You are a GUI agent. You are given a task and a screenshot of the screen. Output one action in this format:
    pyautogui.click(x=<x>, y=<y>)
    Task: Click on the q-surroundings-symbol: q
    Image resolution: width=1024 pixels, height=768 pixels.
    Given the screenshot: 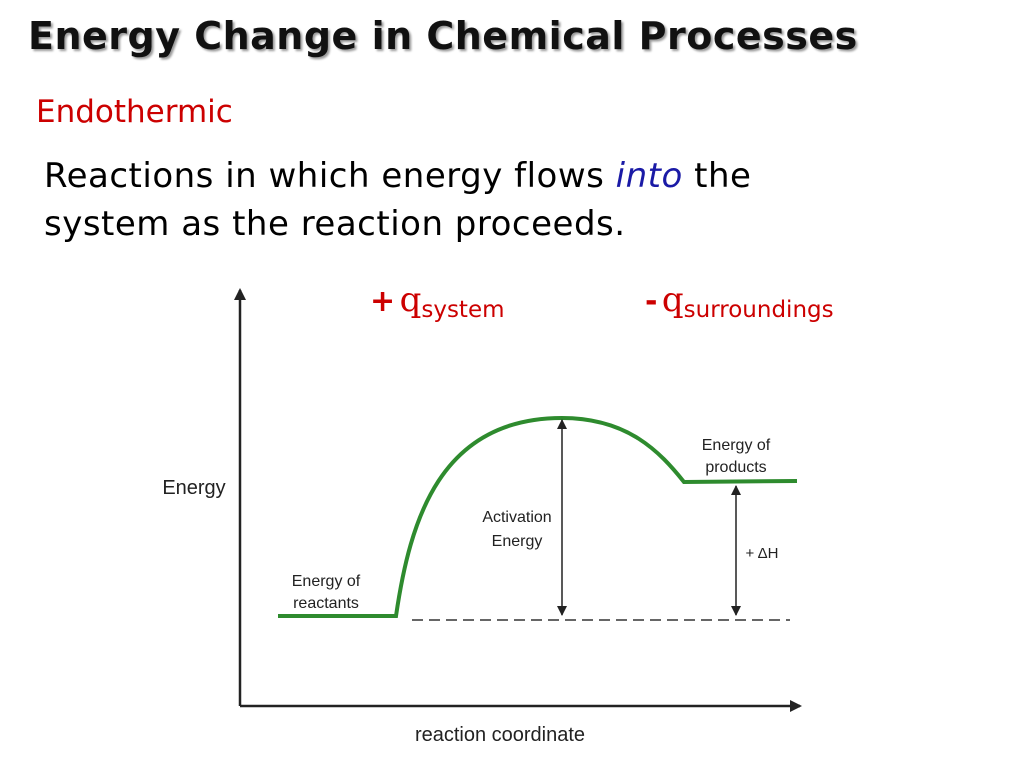 What is the action you would take?
    pyautogui.click(x=672, y=300)
    